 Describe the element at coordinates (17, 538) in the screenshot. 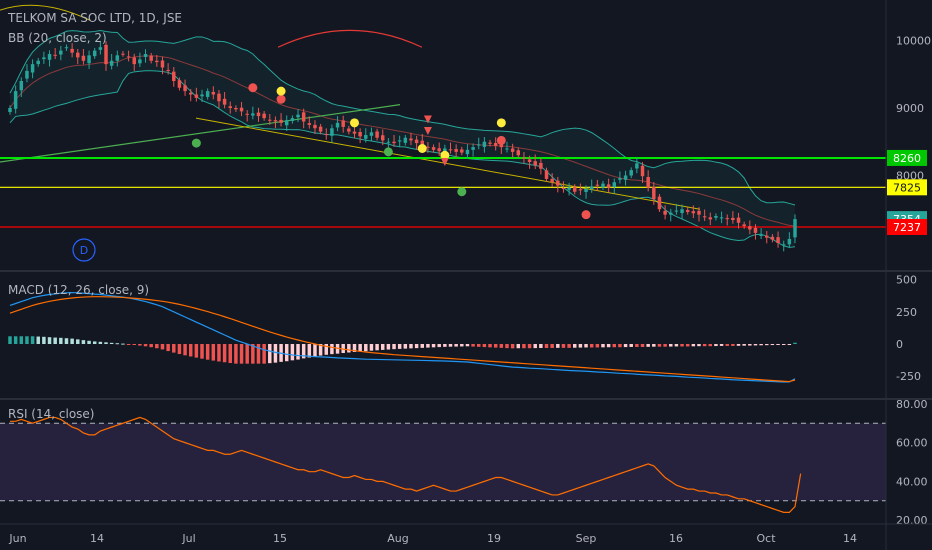

I see `time-axis-tick-label: Jun` at that location.